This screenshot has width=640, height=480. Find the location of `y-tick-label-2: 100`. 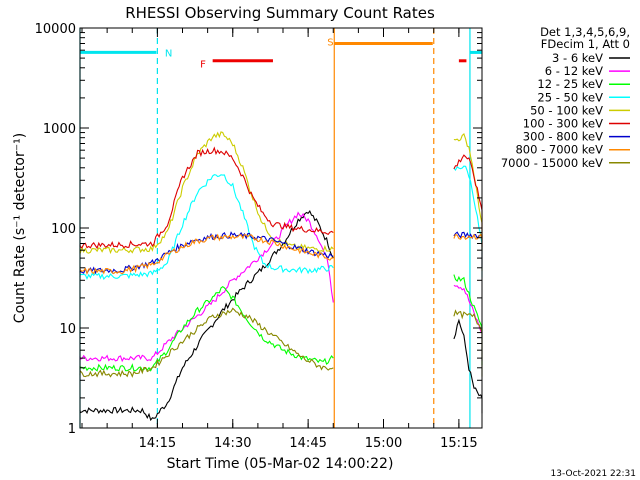

y-tick-label-2: 100 is located at coordinates (63, 229).